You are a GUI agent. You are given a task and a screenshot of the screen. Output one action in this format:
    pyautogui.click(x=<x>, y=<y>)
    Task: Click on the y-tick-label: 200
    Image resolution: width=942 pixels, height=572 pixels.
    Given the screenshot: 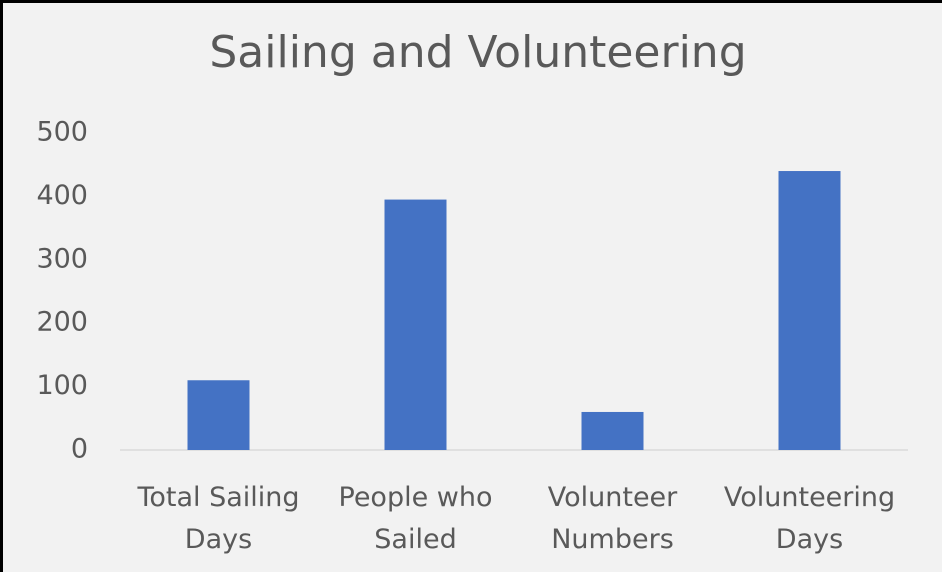 What is the action you would take?
    pyautogui.click(x=62, y=322)
    